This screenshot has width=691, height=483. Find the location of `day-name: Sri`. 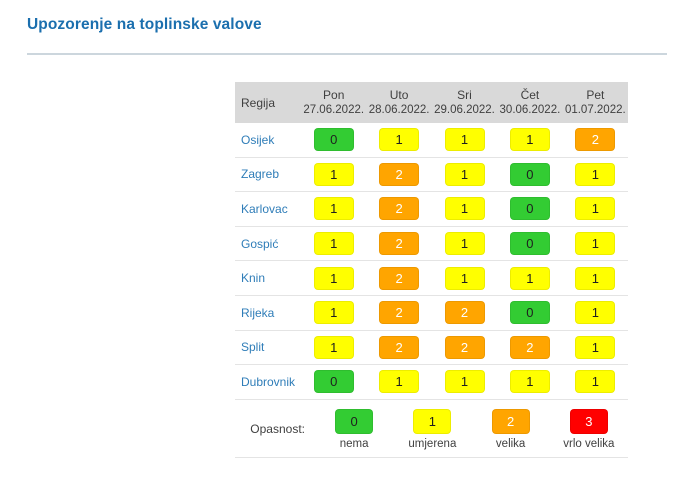

day-name: Sri is located at coordinates (464, 94).